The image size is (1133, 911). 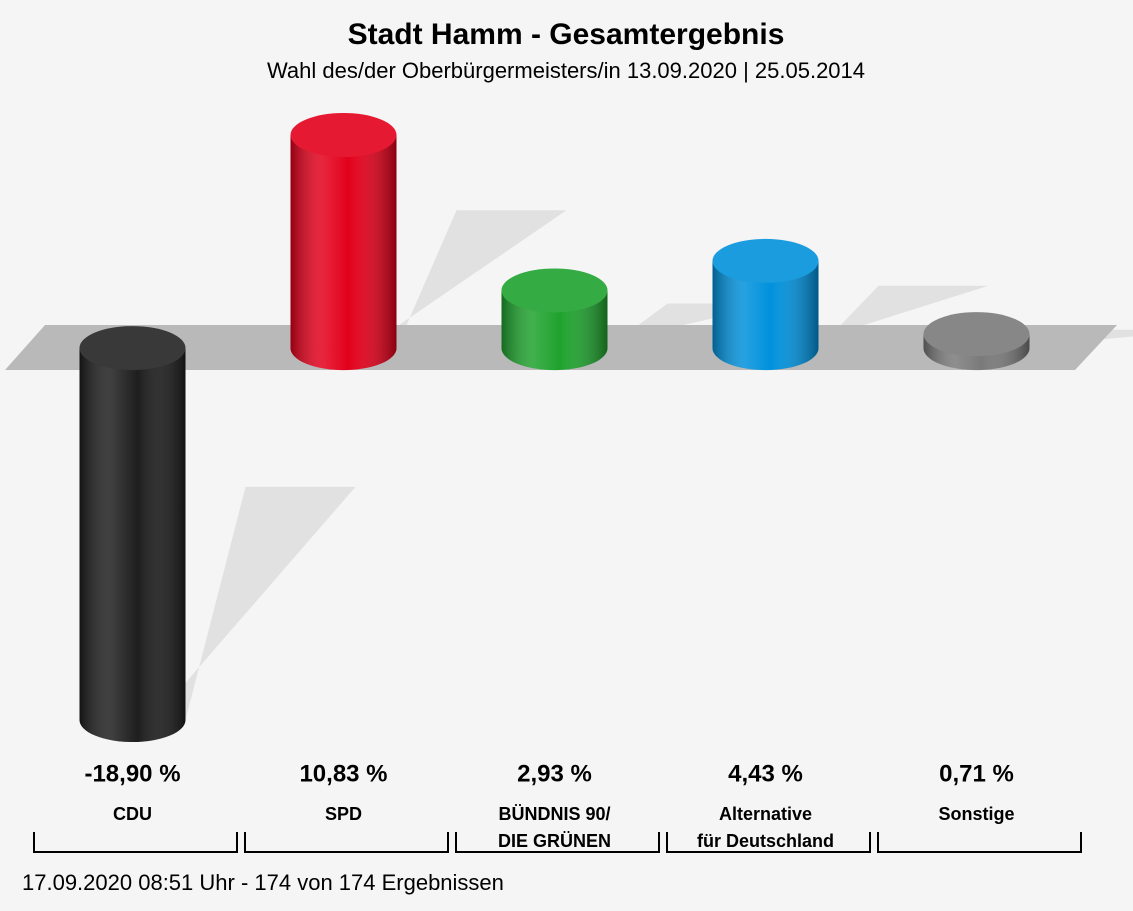 What do you see at coordinates (765, 827) in the screenshot?
I see `x-tick-label: Alternative für Deutschland` at bounding box center [765, 827].